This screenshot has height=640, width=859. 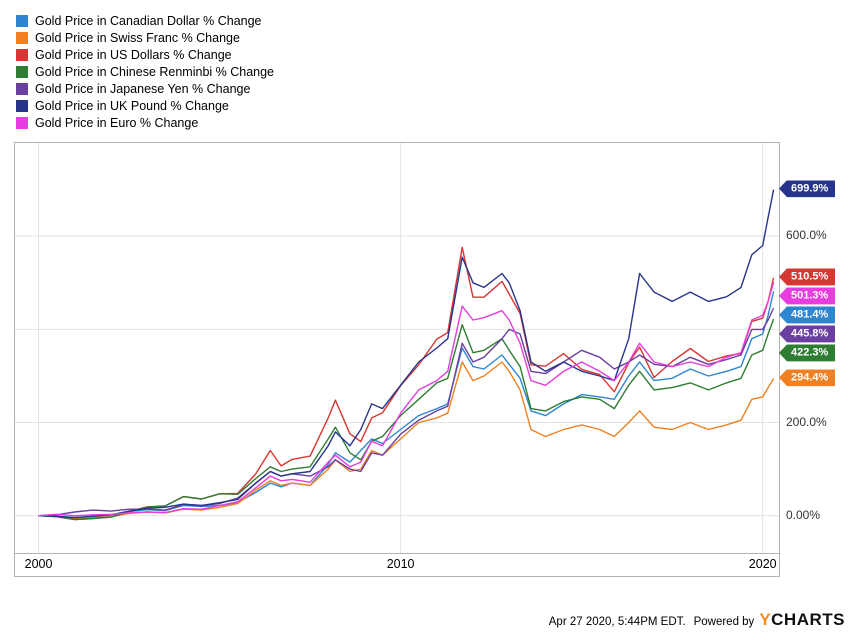 What do you see at coordinates (807, 189) in the screenshot?
I see `series-end-tag: 699.9%` at bounding box center [807, 189].